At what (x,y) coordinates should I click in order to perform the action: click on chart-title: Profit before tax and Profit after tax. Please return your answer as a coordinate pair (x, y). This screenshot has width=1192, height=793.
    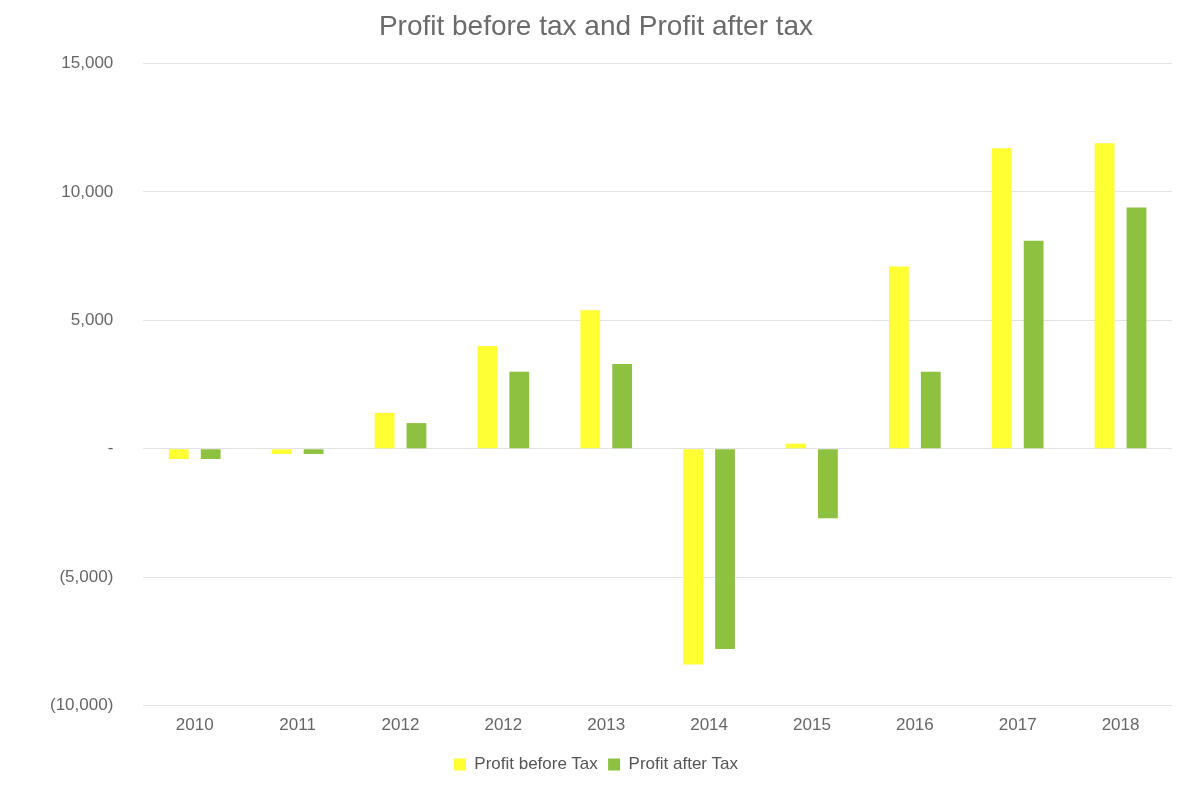
    Looking at the image, I should click on (596, 25).